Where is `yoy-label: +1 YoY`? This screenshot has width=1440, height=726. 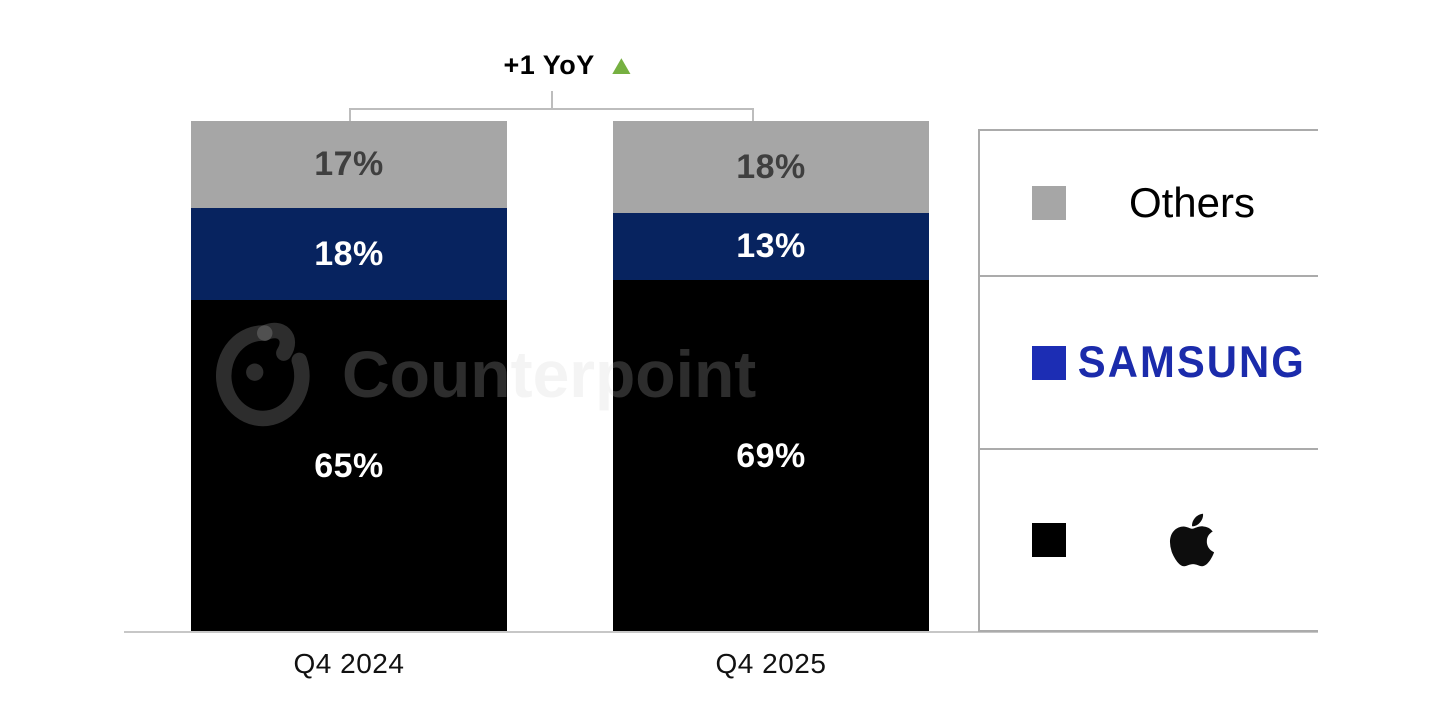 yoy-label: +1 YoY is located at coordinates (549, 64).